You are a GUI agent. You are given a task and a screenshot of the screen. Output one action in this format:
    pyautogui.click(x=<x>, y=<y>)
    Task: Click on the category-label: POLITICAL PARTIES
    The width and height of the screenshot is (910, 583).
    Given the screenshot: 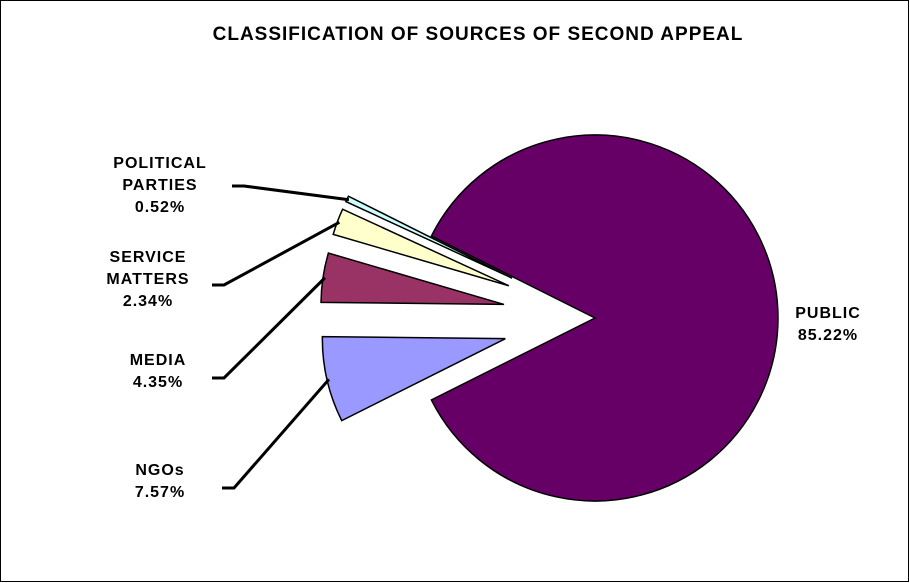 What is the action you would take?
    pyautogui.click(x=160, y=174)
    